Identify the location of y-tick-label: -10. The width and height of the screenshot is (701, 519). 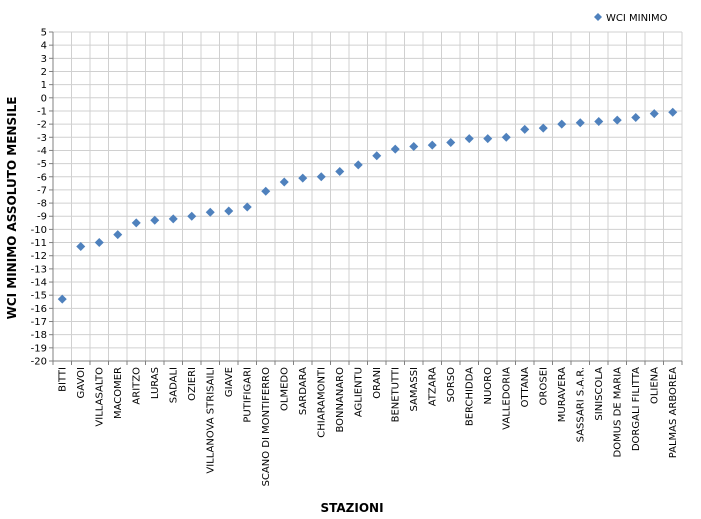
(39, 230).